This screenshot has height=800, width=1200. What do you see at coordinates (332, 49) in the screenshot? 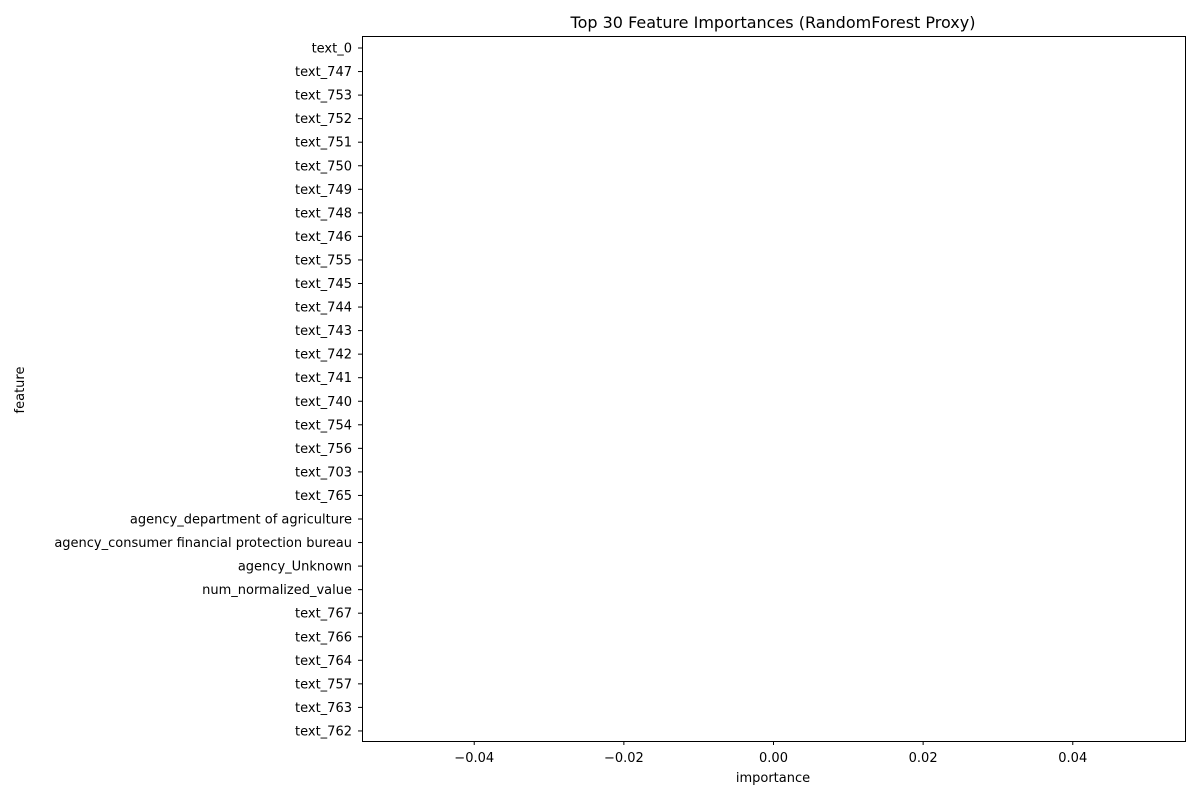
I see `y-tick-label: text_0` at bounding box center [332, 49].